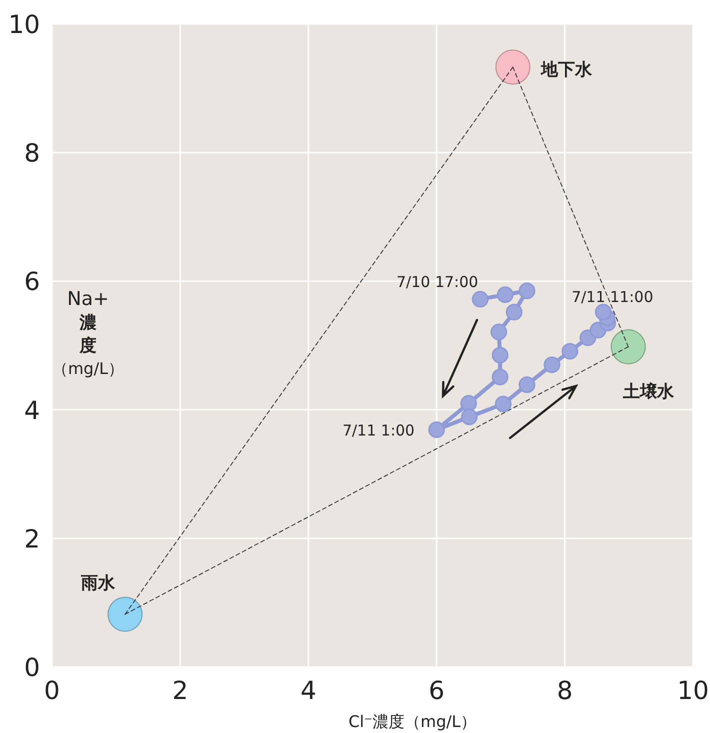 This screenshot has height=733, width=710. What do you see at coordinates (32, 667) in the screenshot?
I see `y-tick-label: 0` at bounding box center [32, 667].